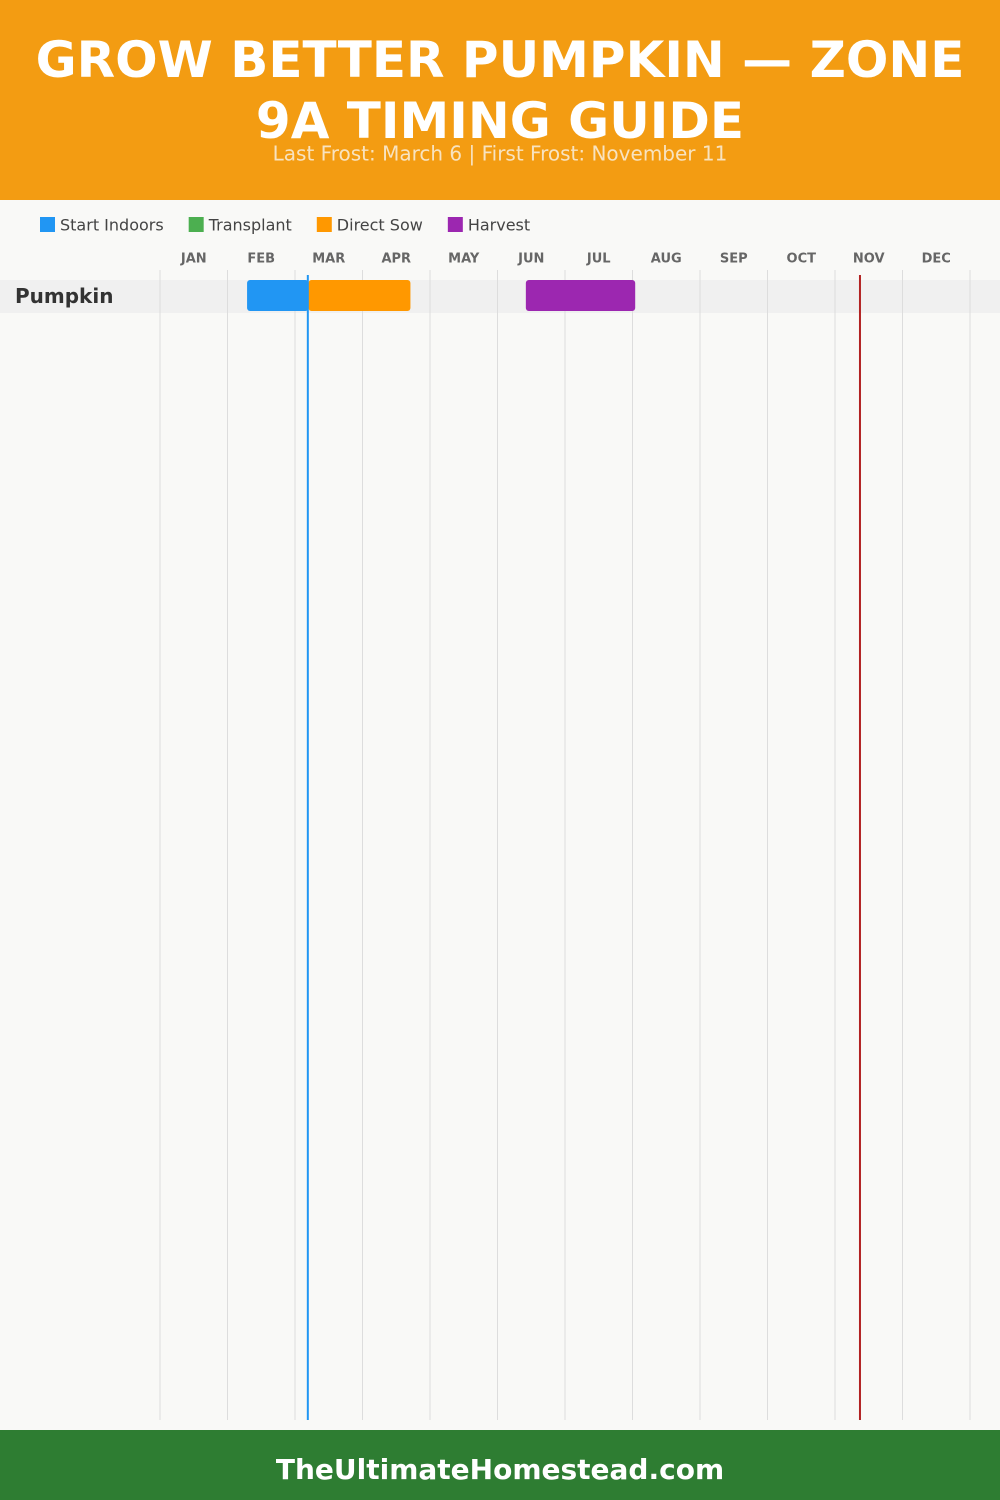 Image resolution: width=1000 pixels, height=1500 pixels. What do you see at coordinates (250, 225) in the screenshot?
I see `legend-label: Transplant` at bounding box center [250, 225].